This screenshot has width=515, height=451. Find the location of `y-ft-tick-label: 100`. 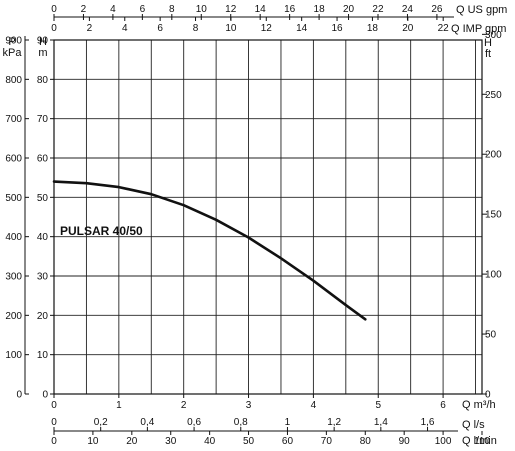

y-ft-tick-label: 100 is located at coordinates (493, 275).